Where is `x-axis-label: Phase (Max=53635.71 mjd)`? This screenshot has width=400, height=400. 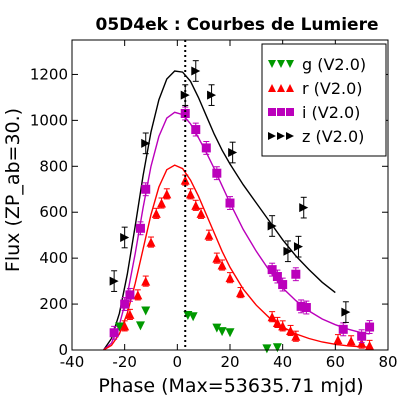 x-axis-label: Phase (Max=53635.71 mjd) is located at coordinates (230, 386).